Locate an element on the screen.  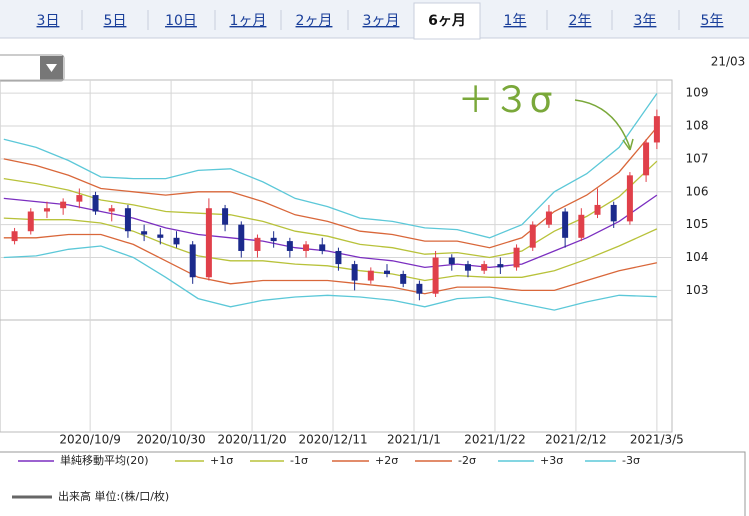
dropdown-arrow is located at coordinates (51, 68).